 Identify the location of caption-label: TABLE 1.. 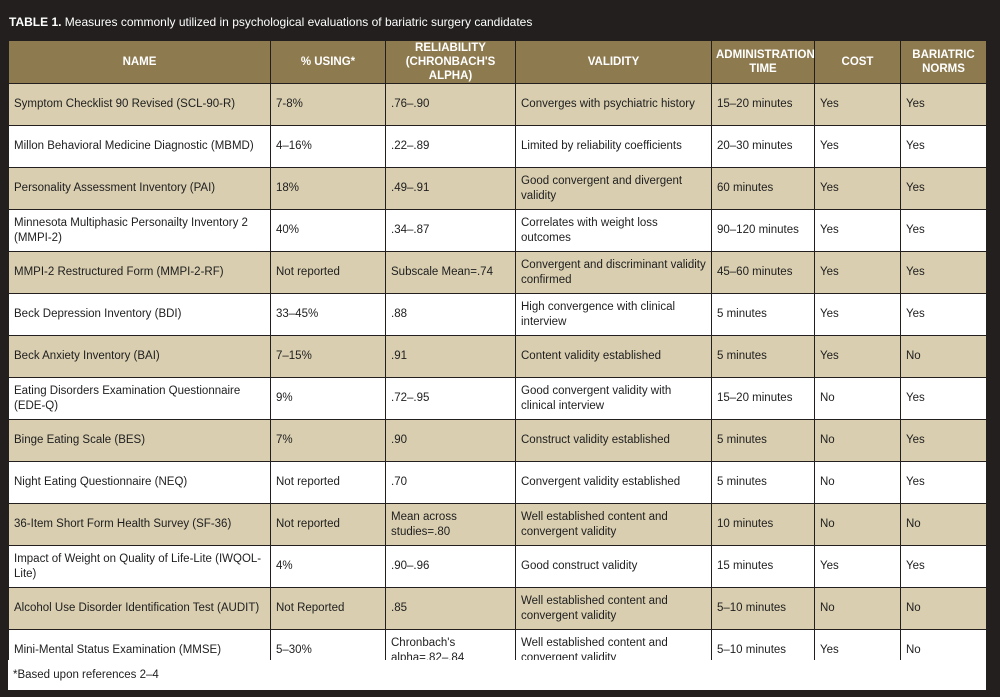
(35, 22).